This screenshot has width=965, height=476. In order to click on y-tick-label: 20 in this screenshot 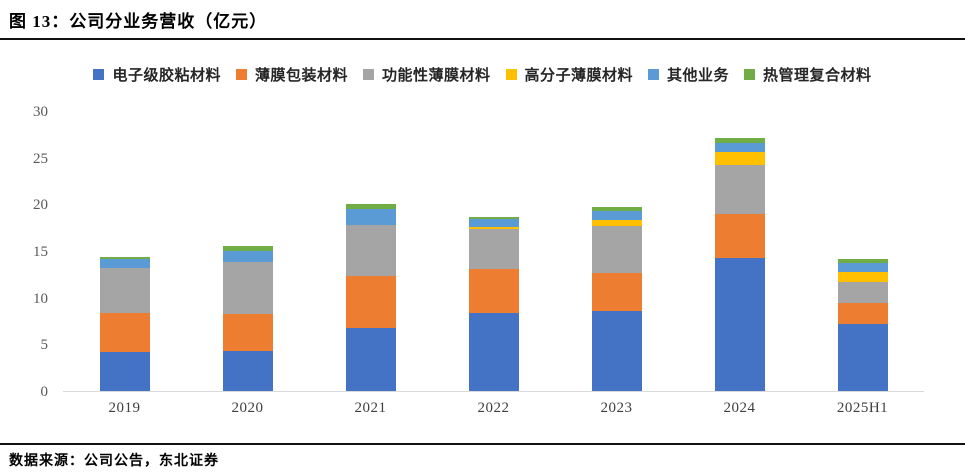, I will do `click(40, 205)`.